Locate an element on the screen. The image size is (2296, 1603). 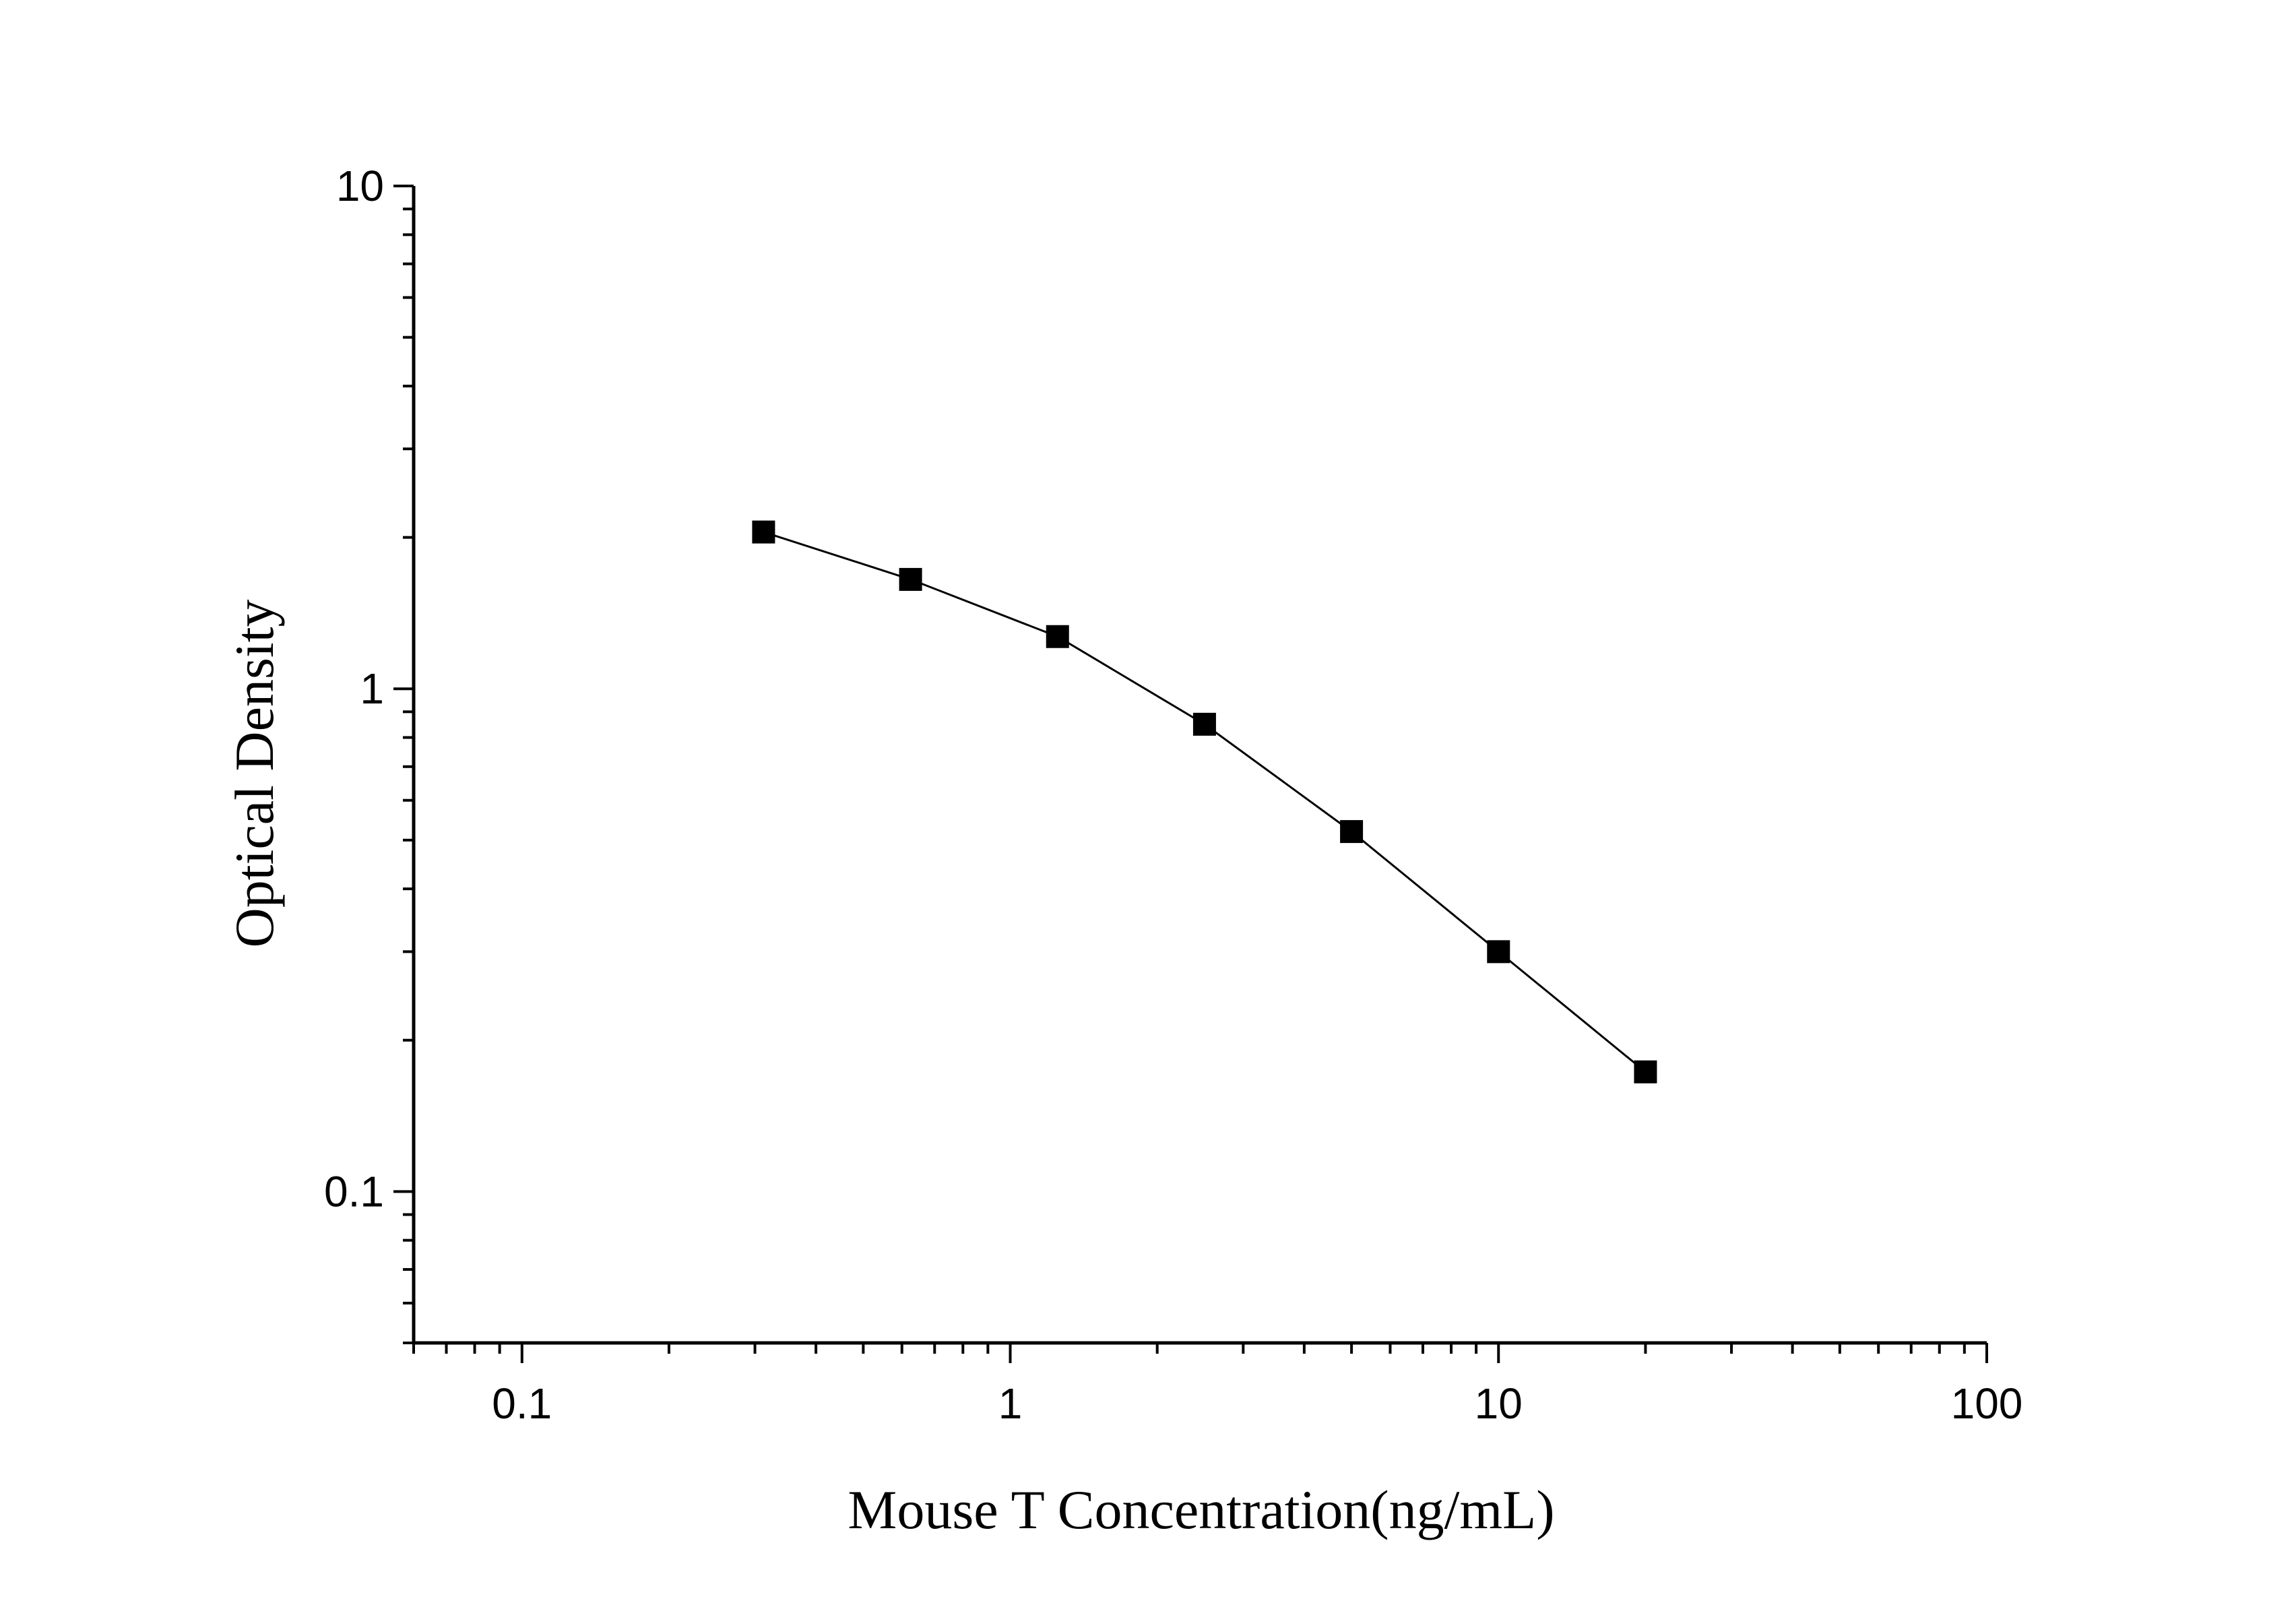
x-tick-label: 1 is located at coordinates (1010, 1403).